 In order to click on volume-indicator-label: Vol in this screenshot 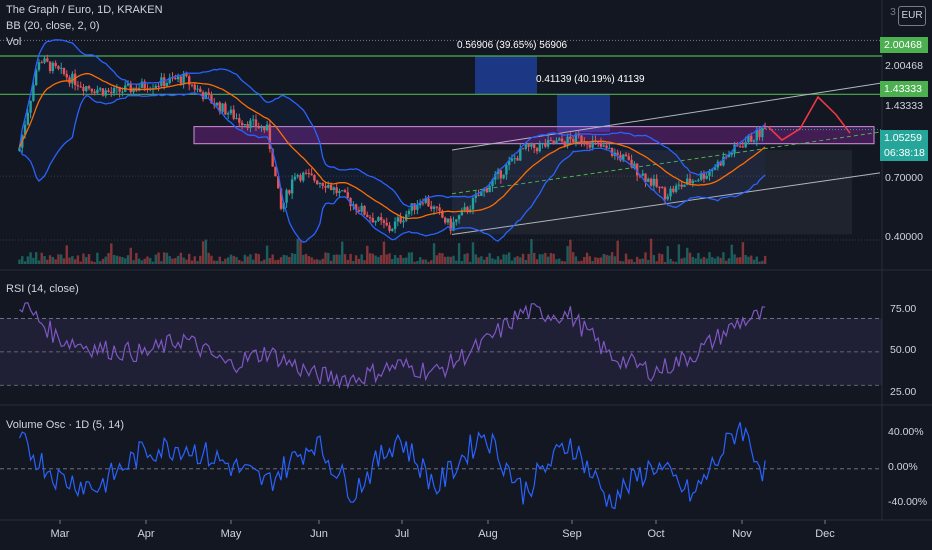, I will do `click(14, 42)`.